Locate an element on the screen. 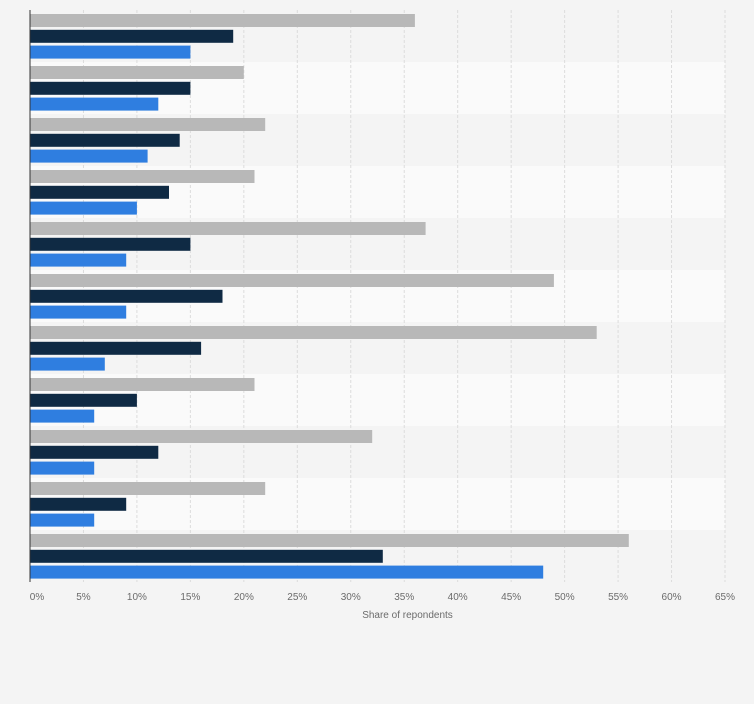 The height and width of the screenshot is (704, 754). x-tick-label: 20% is located at coordinates (244, 597).